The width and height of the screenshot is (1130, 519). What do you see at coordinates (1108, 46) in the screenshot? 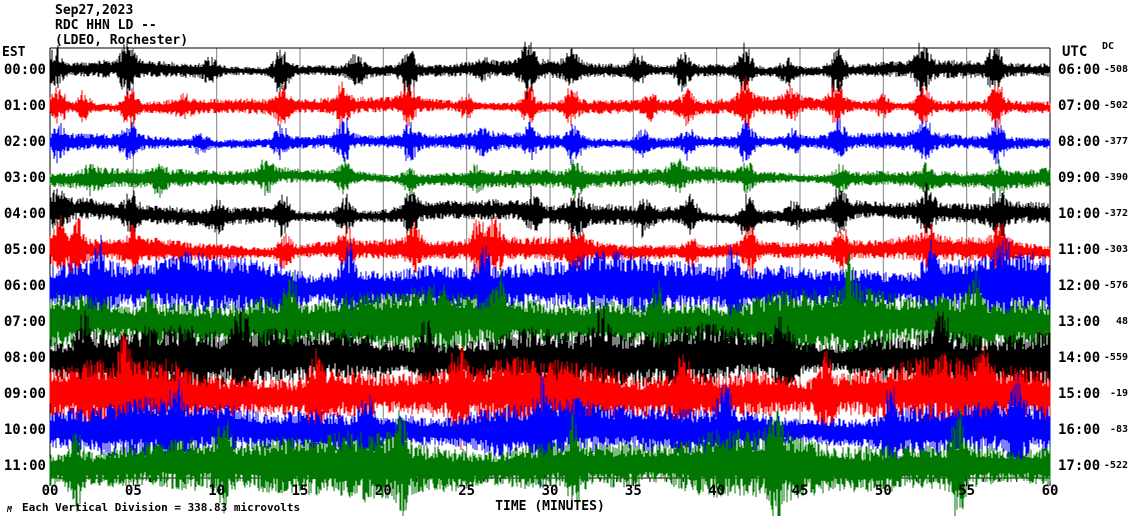
I see `dc-column-header: DC` at bounding box center [1108, 46].